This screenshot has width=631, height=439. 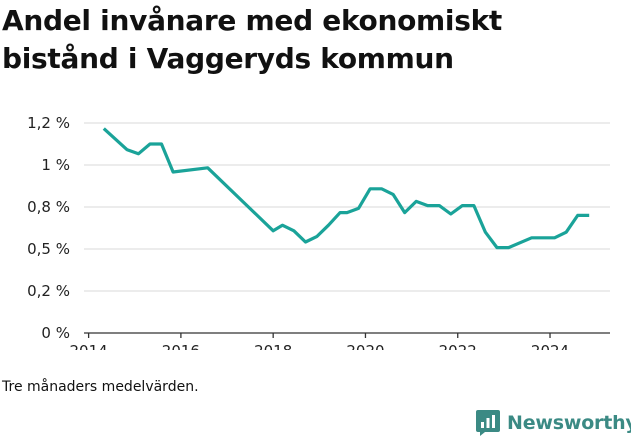 What do you see at coordinates (488, 423) in the screenshot?
I see `newsworthy-logo-icon` at bounding box center [488, 423].